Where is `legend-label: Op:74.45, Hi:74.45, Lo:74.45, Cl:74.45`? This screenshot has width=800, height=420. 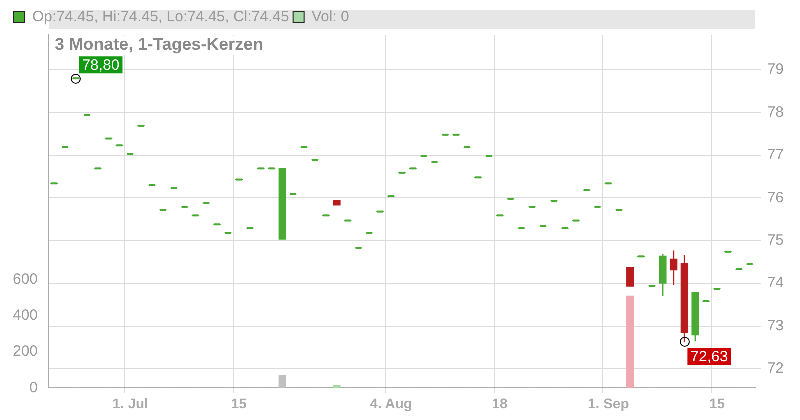
legend-label: Op:74.45, Hi:74.45, Lo:74.45, Cl:74.45 is located at coordinates (161, 17).